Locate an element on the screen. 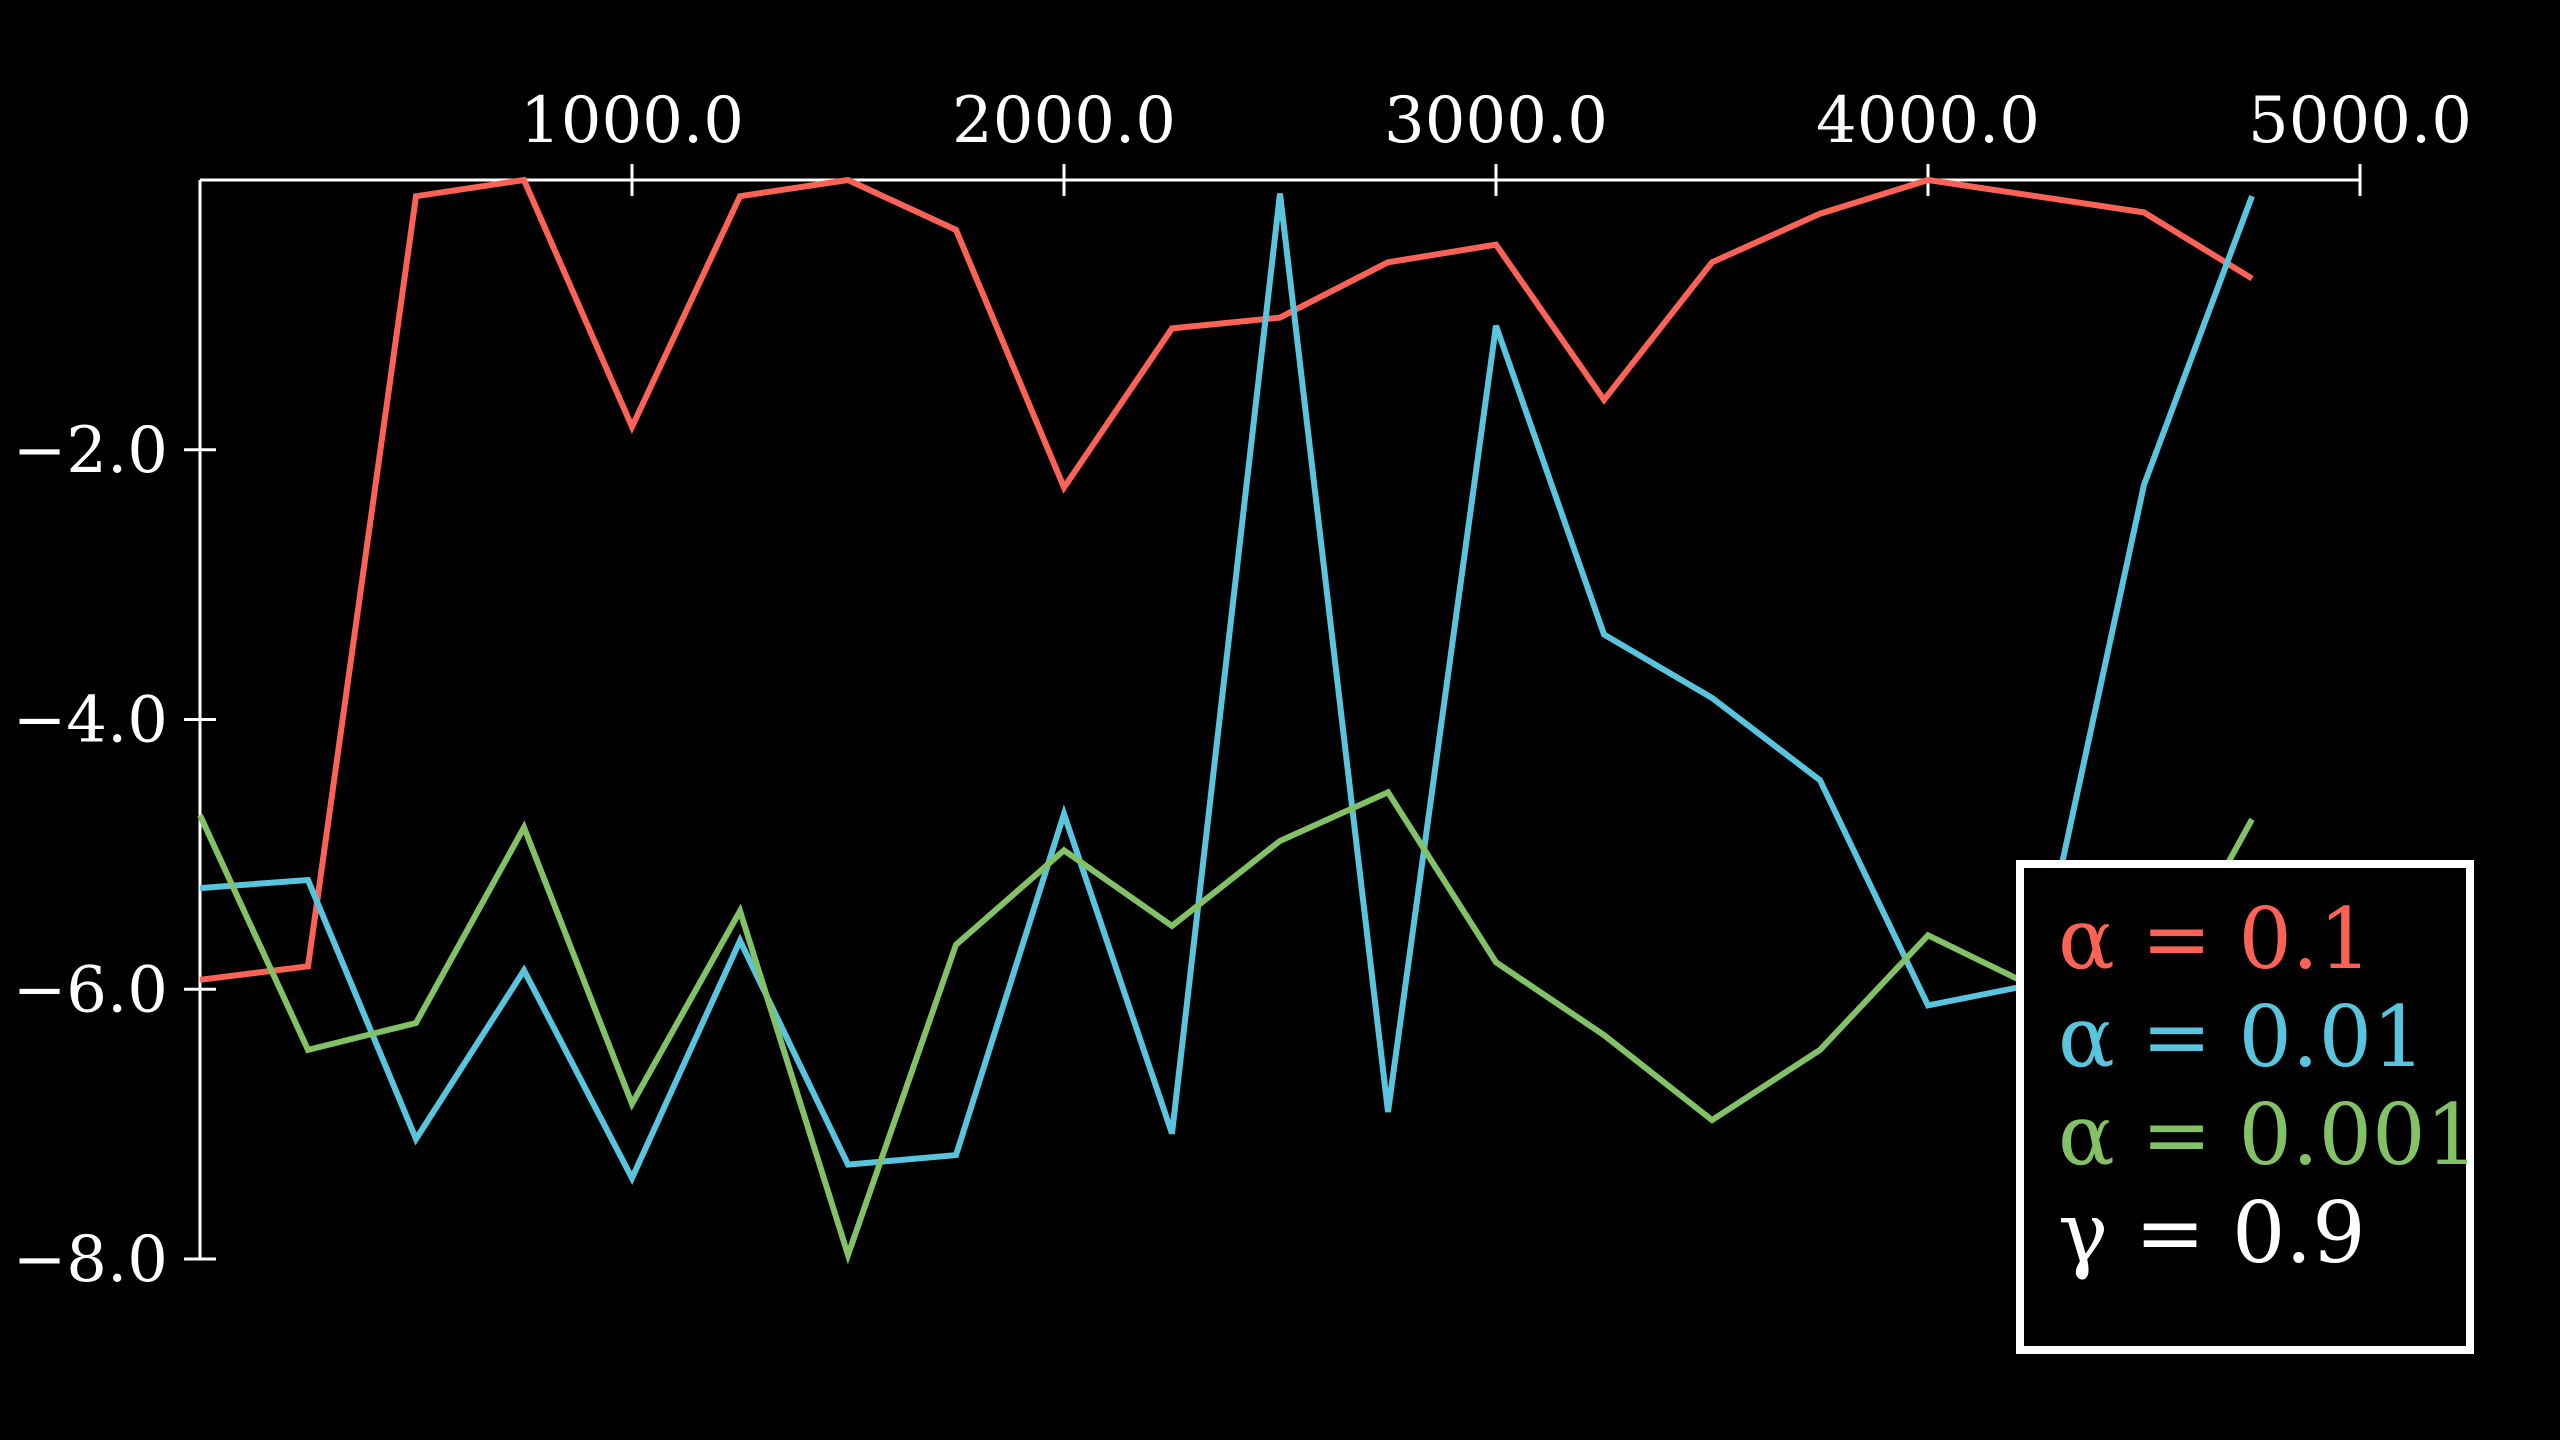 The height and width of the screenshot is (1440, 2560). legend-entry: α = 0.1 is located at coordinates (2215, 939).